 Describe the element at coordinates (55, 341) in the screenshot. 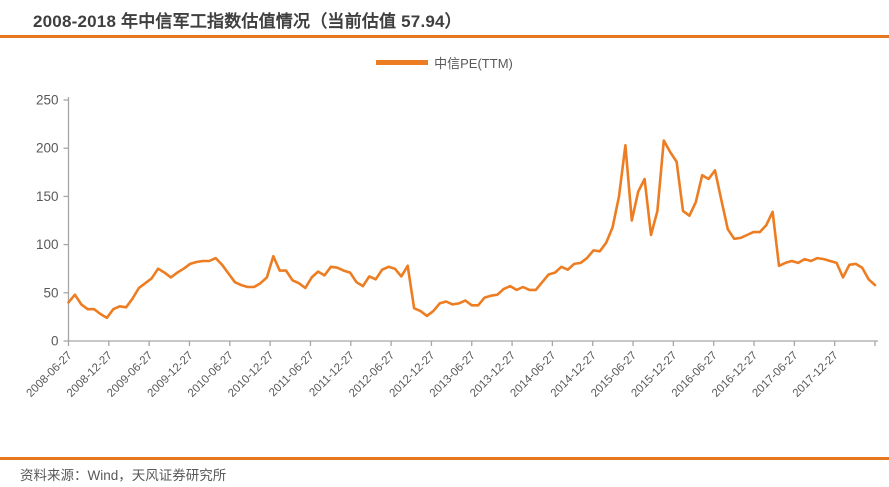

I see `svg-text: 0` at that location.